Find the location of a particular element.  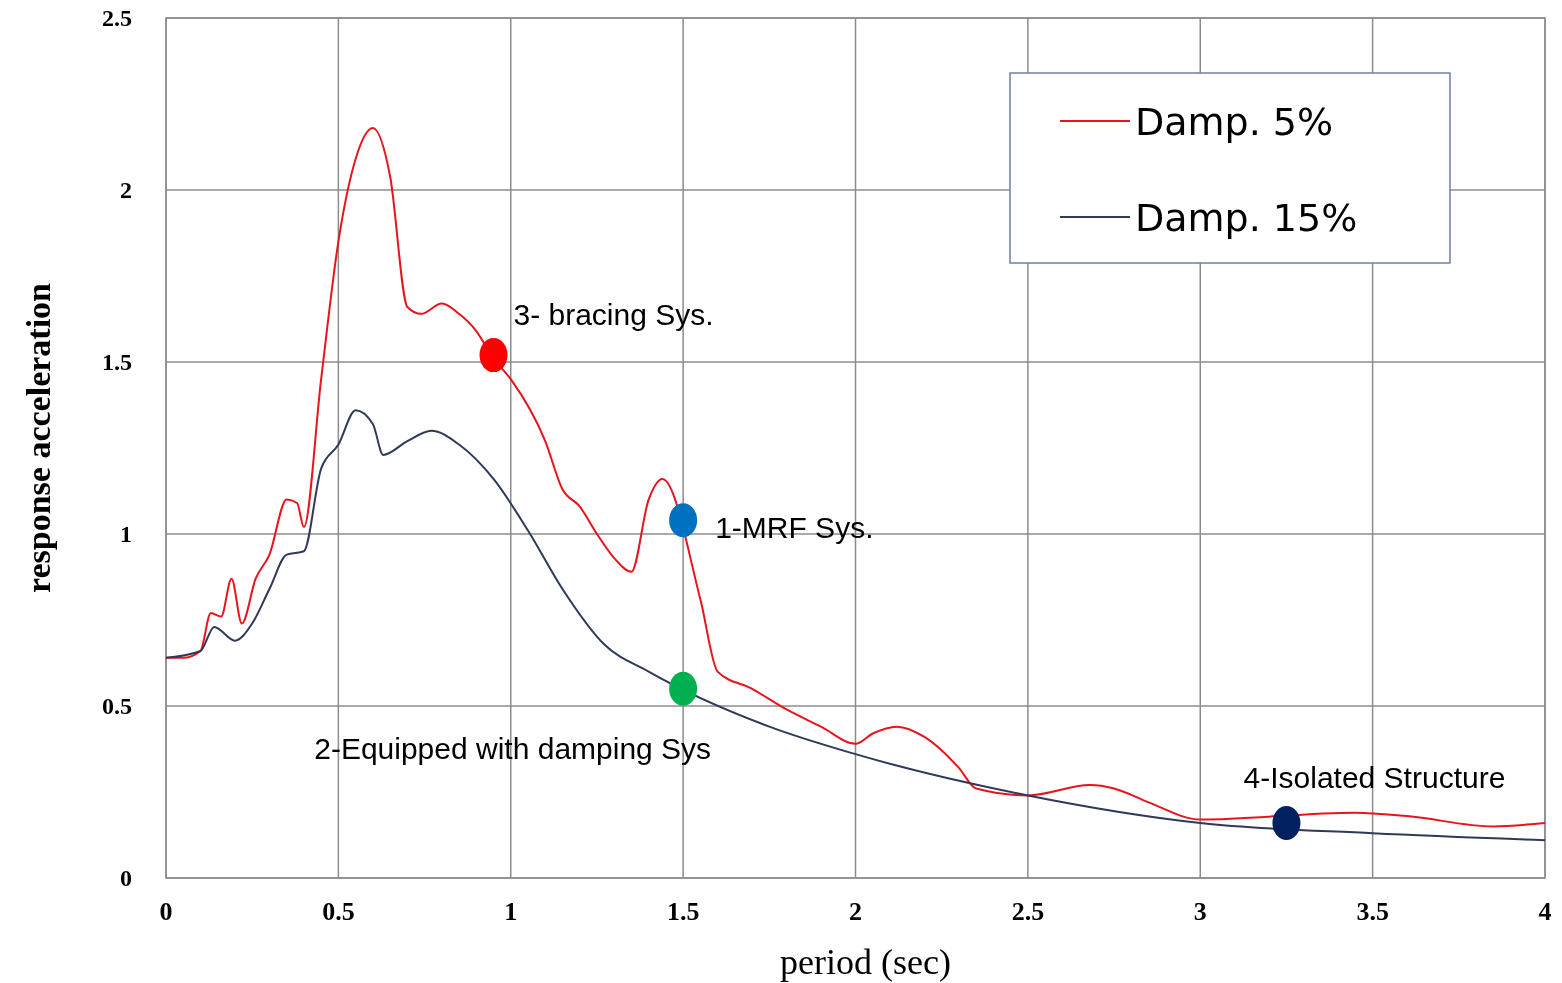

x-axis-title: period (sec) is located at coordinates (865, 962).